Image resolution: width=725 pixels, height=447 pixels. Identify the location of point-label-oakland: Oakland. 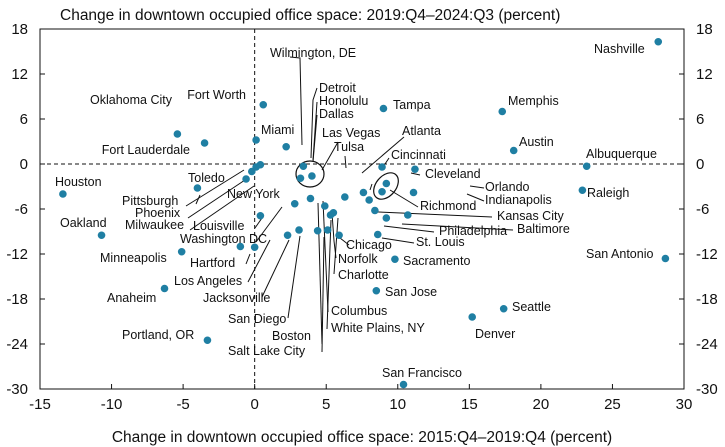
(83, 223).